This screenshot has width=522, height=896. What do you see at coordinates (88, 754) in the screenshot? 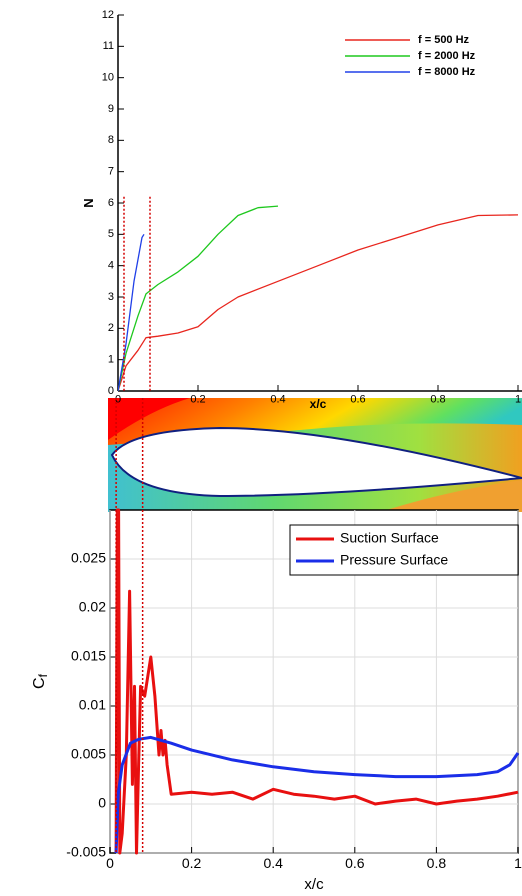
I see `y-tick-label: 0.005` at bounding box center [88, 754].